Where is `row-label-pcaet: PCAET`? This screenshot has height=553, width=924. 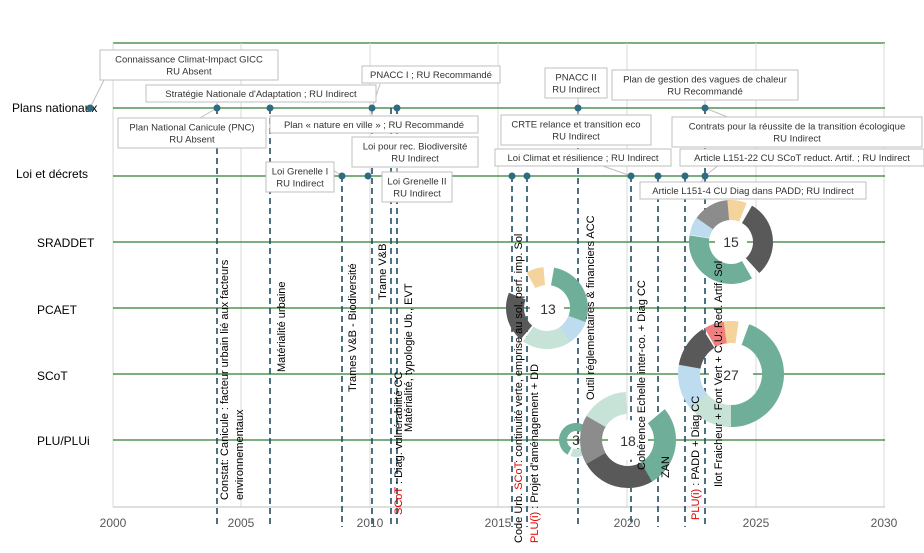 row-label-pcaet: PCAET is located at coordinates (57, 310).